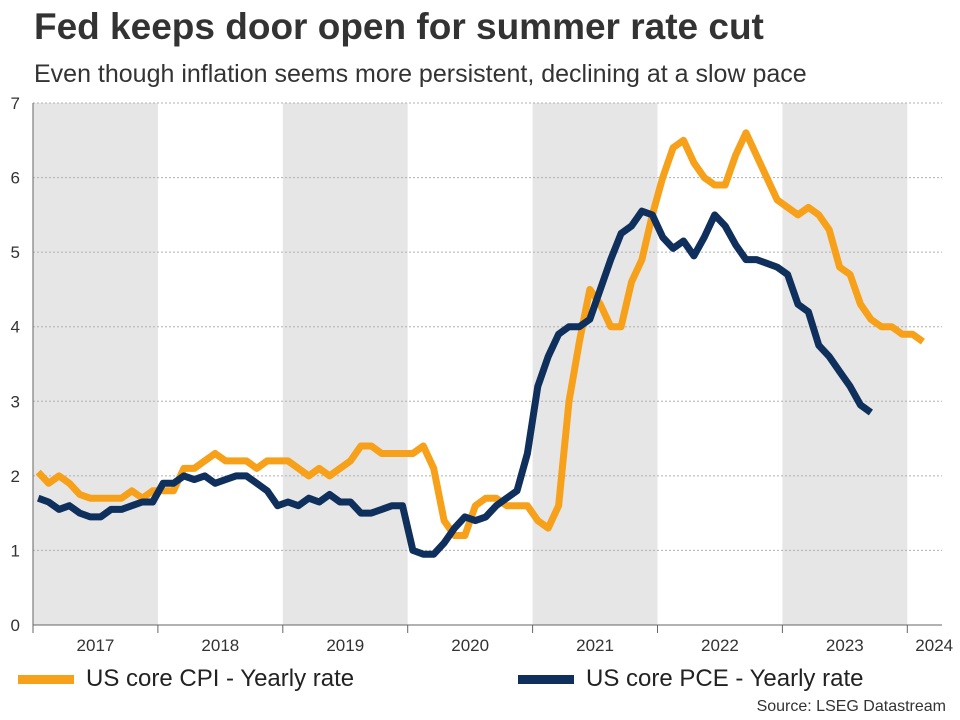 This screenshot has width=960, height=720. I want to click on legend-swatch-cpi, so click(46, 679).